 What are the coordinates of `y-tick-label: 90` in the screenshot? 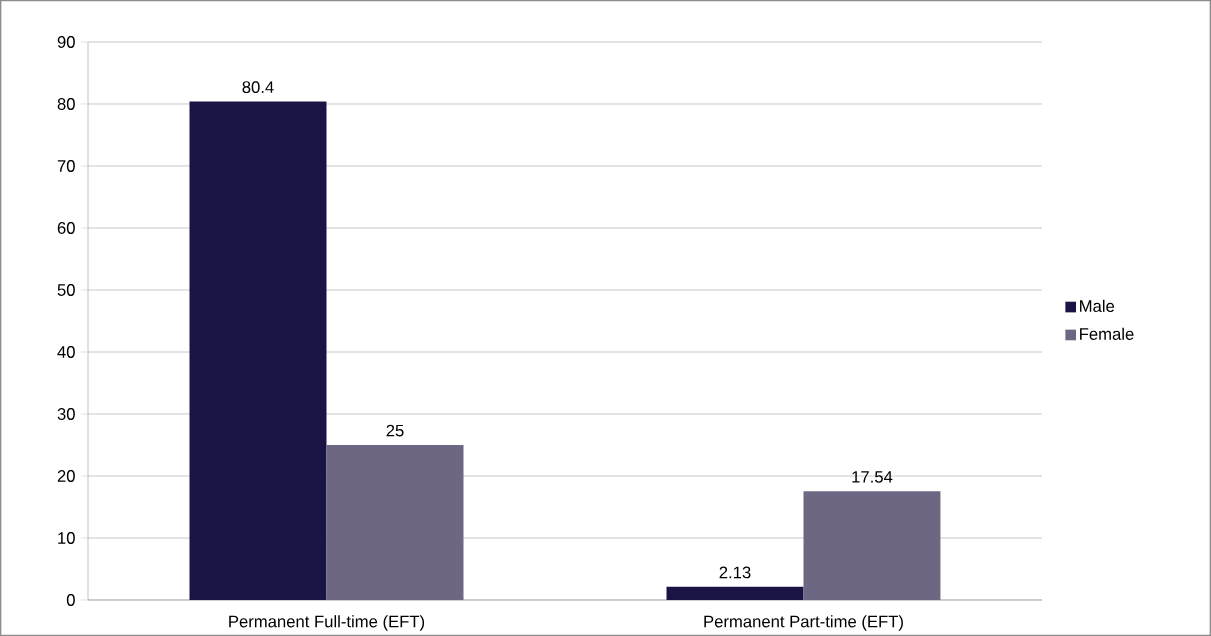 It's located at (66, 42).